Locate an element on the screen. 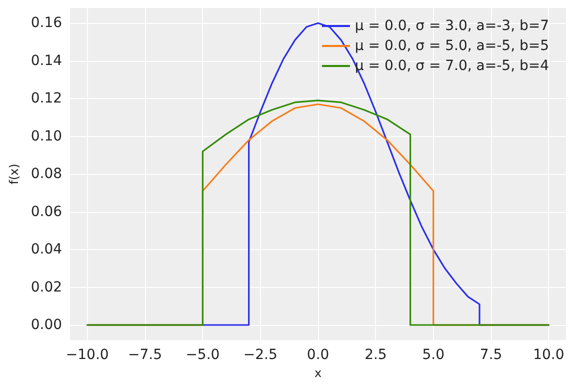  y-tick-label: 0.08 is located at coordinates (46, 174).